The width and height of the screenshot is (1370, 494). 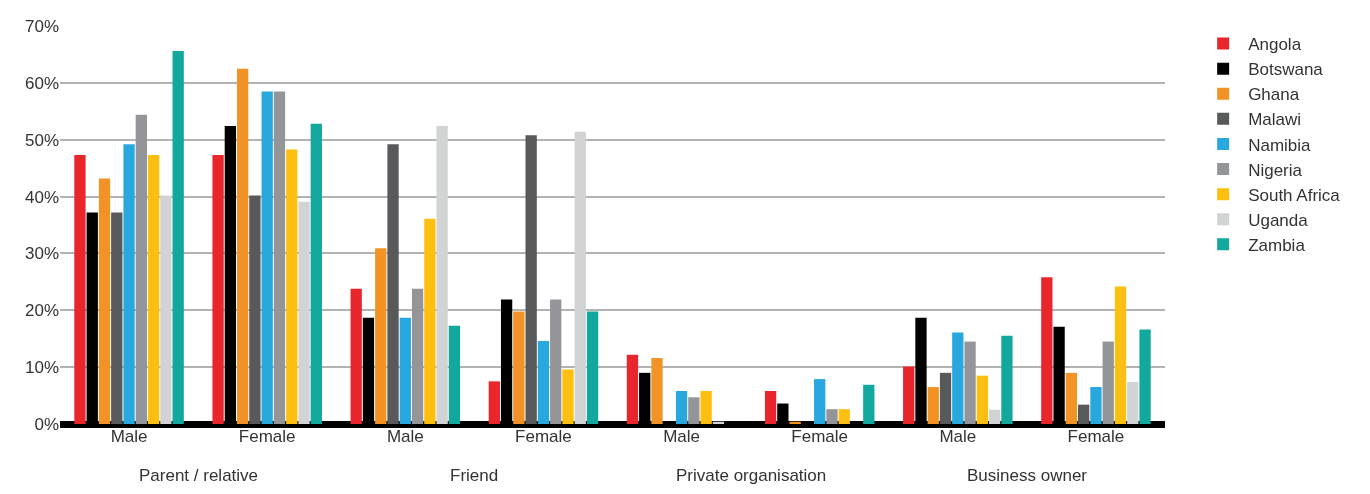 What do you see at coordinates (474, 475) in the screenshot?
I see `text: Friend` at bounding box center [474, 475].